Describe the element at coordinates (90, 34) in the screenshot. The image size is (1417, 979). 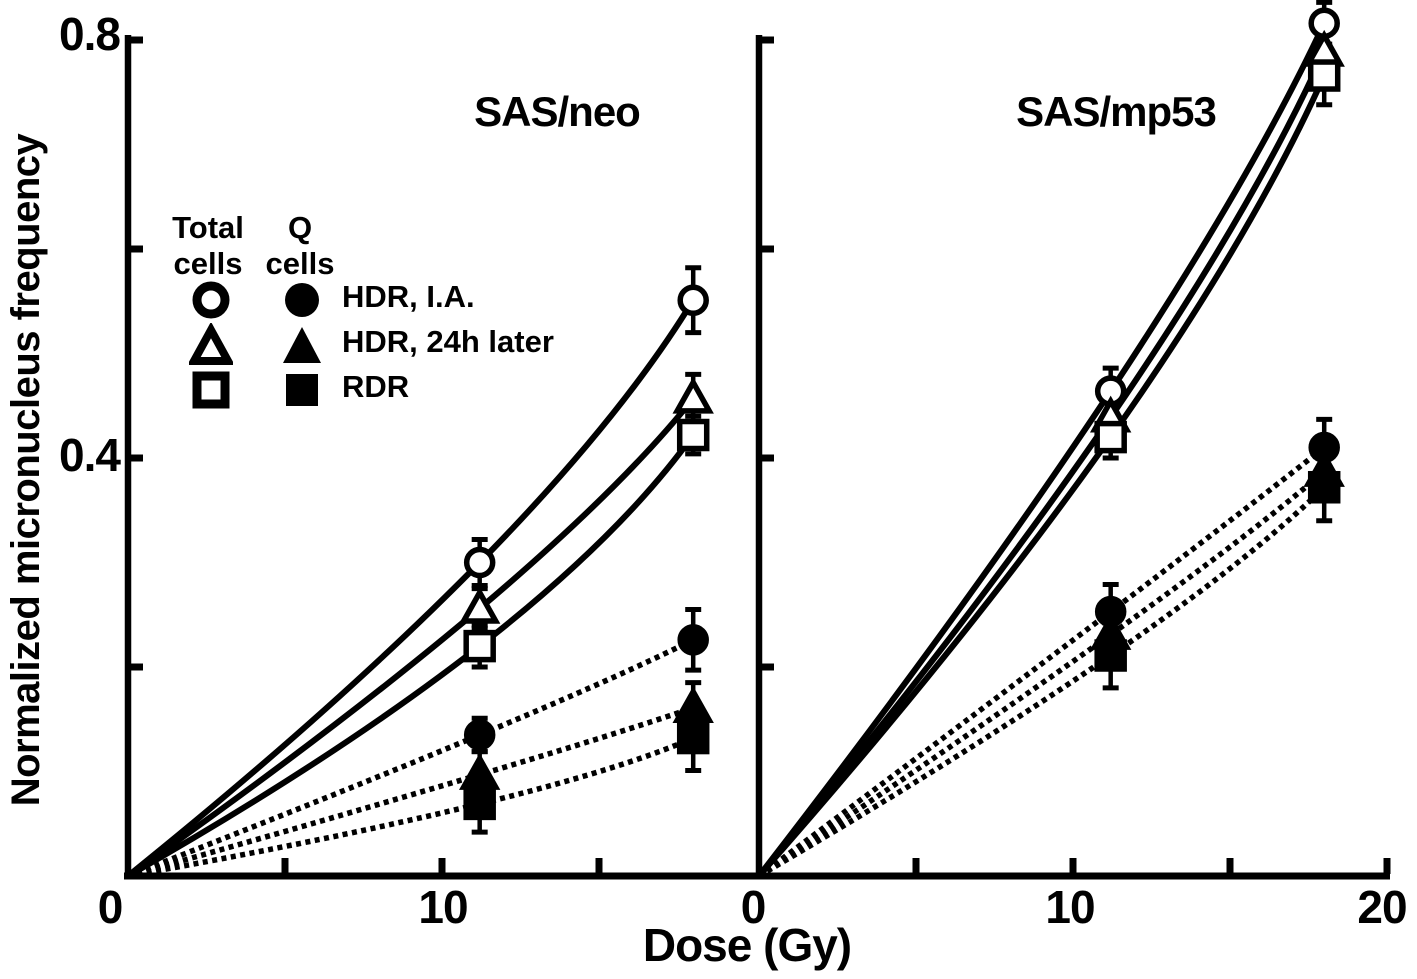
I see `y-tick-label-0-8: 0.8` at that location.